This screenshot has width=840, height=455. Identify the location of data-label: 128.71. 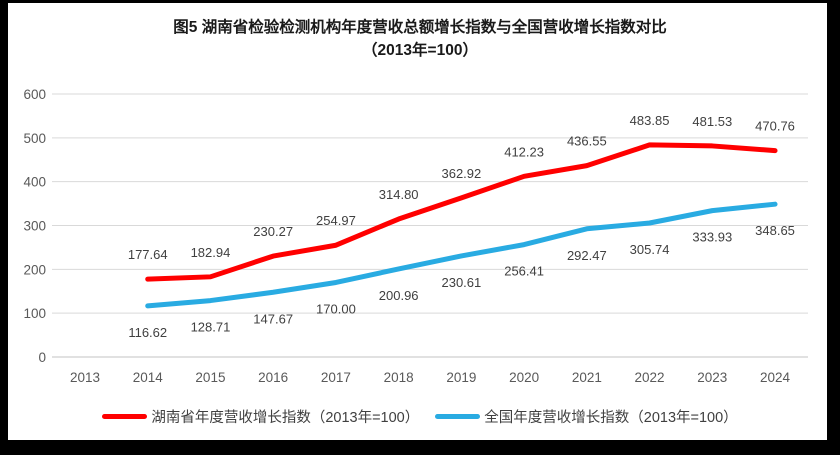
(211, 327).